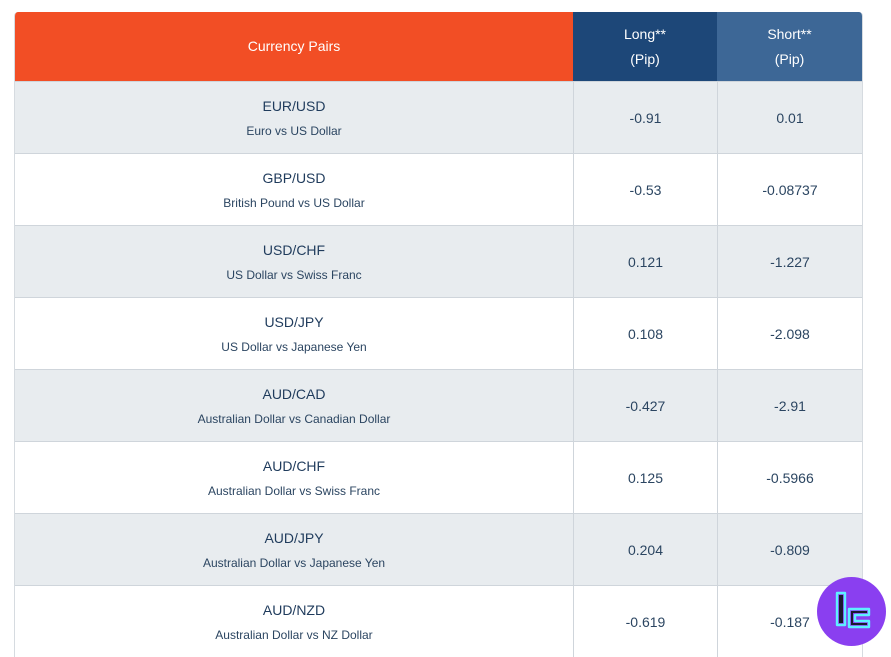 This screenshot has width=891, height=657. Describe the element at coordinates (789, 117) in the screenshot. I see `short-value: 0.01` at that location.